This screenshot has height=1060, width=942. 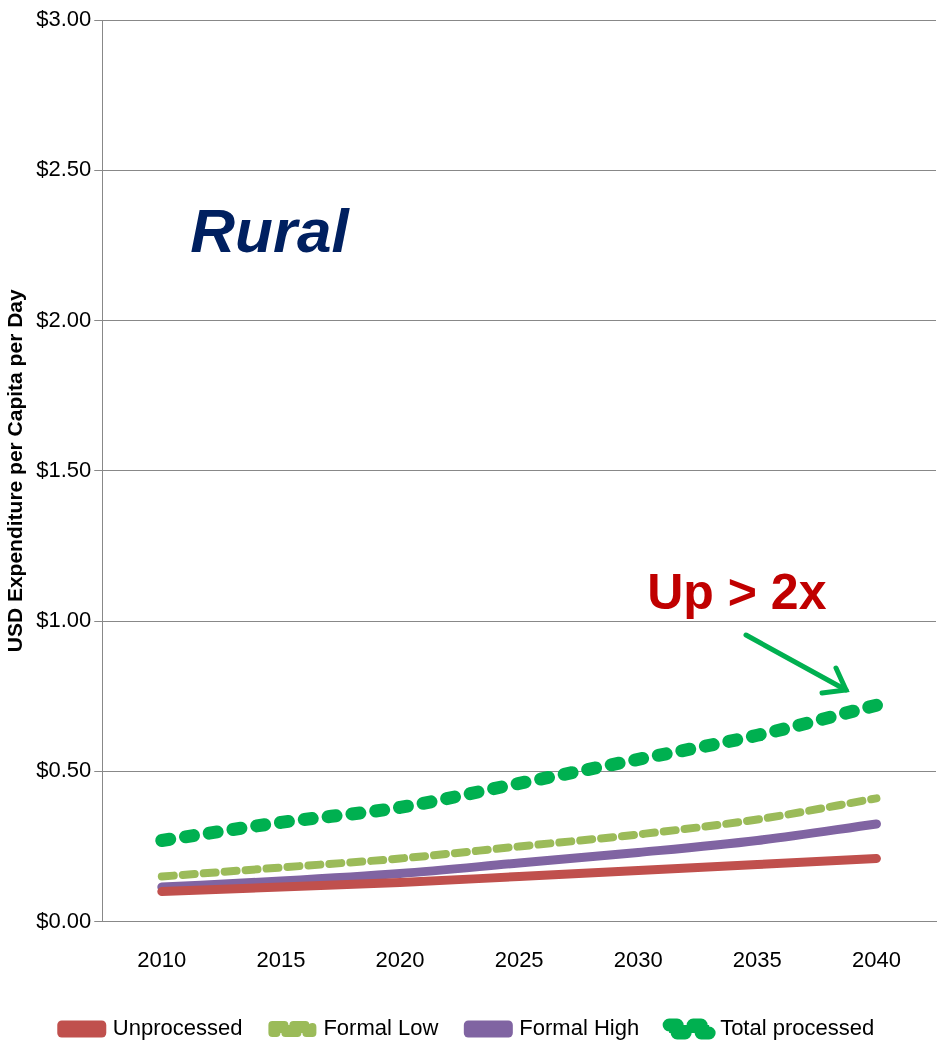 I want to click on y-tick-label: $3.00, so click(x=64, y=19).